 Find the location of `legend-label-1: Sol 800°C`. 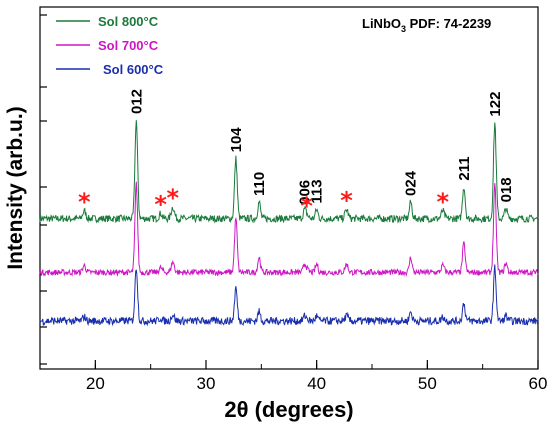

legend-label-1: Sol 800°C is located at coordinates (128, 21).